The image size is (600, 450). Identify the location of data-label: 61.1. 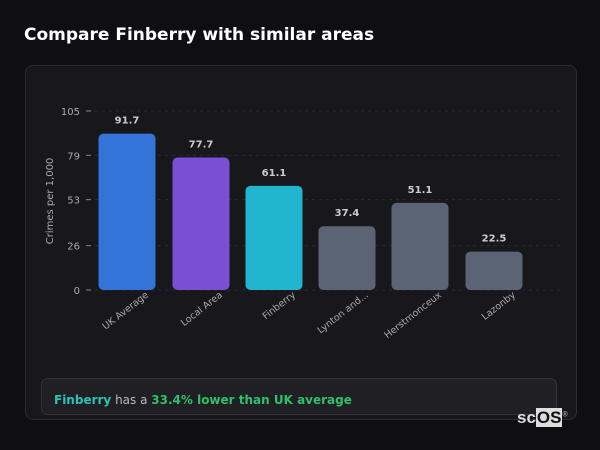
(274, 173).